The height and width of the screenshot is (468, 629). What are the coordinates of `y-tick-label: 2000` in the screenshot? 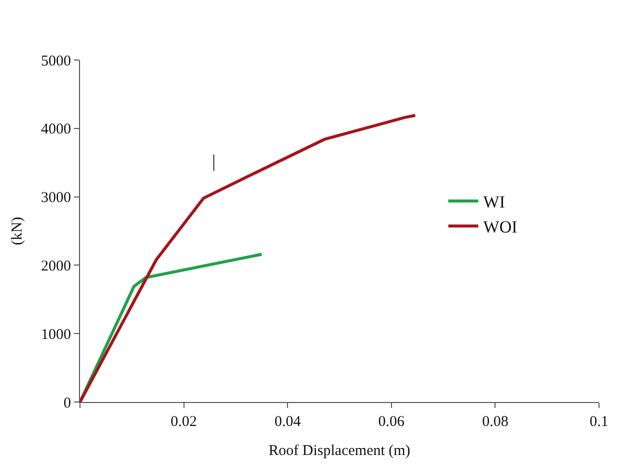 It's located at (56, 266).